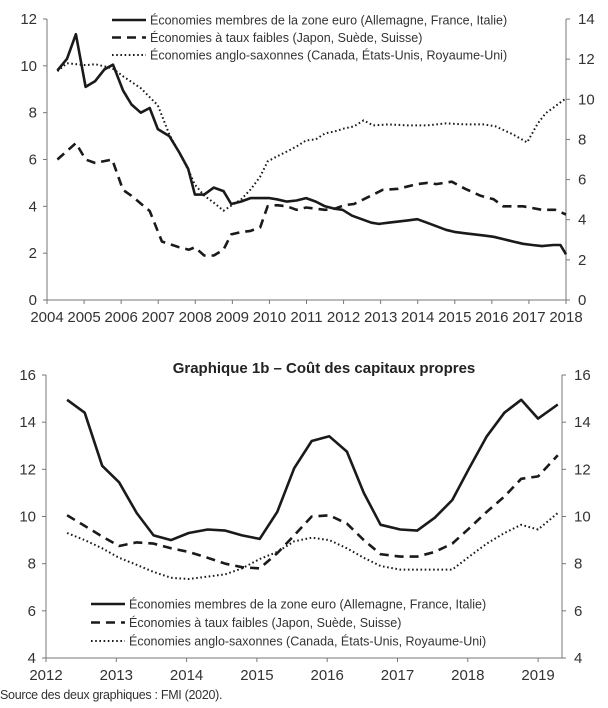 Image resolution: width=608 pixels, height=708 pixels. Describe the element at coordinates (158, 317) in the screenshot. I see `x-tick-label: 2007` at that location.